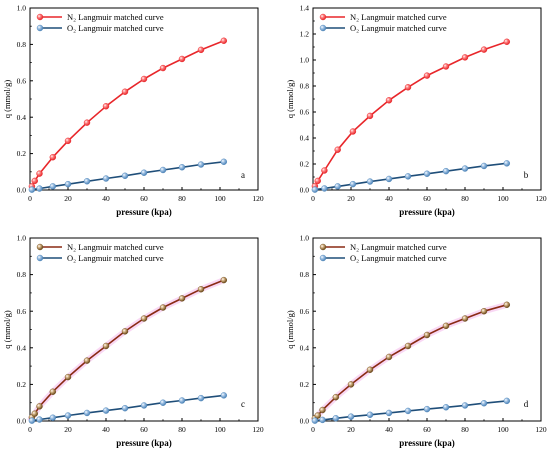 This screenshot has width=550, height=454. Describe the element at coordinates (313, 198) in the screenshot. I see `x-tick-label: 0` at that location.